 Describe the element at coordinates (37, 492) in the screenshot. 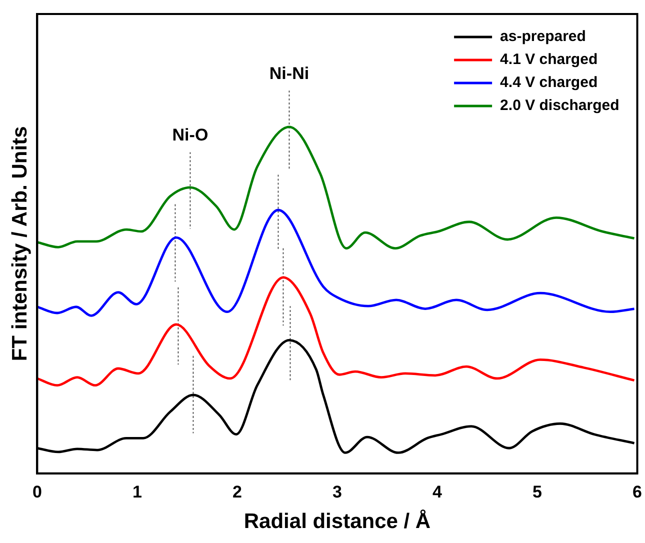

I see `x-tick-label: 0` at that location.